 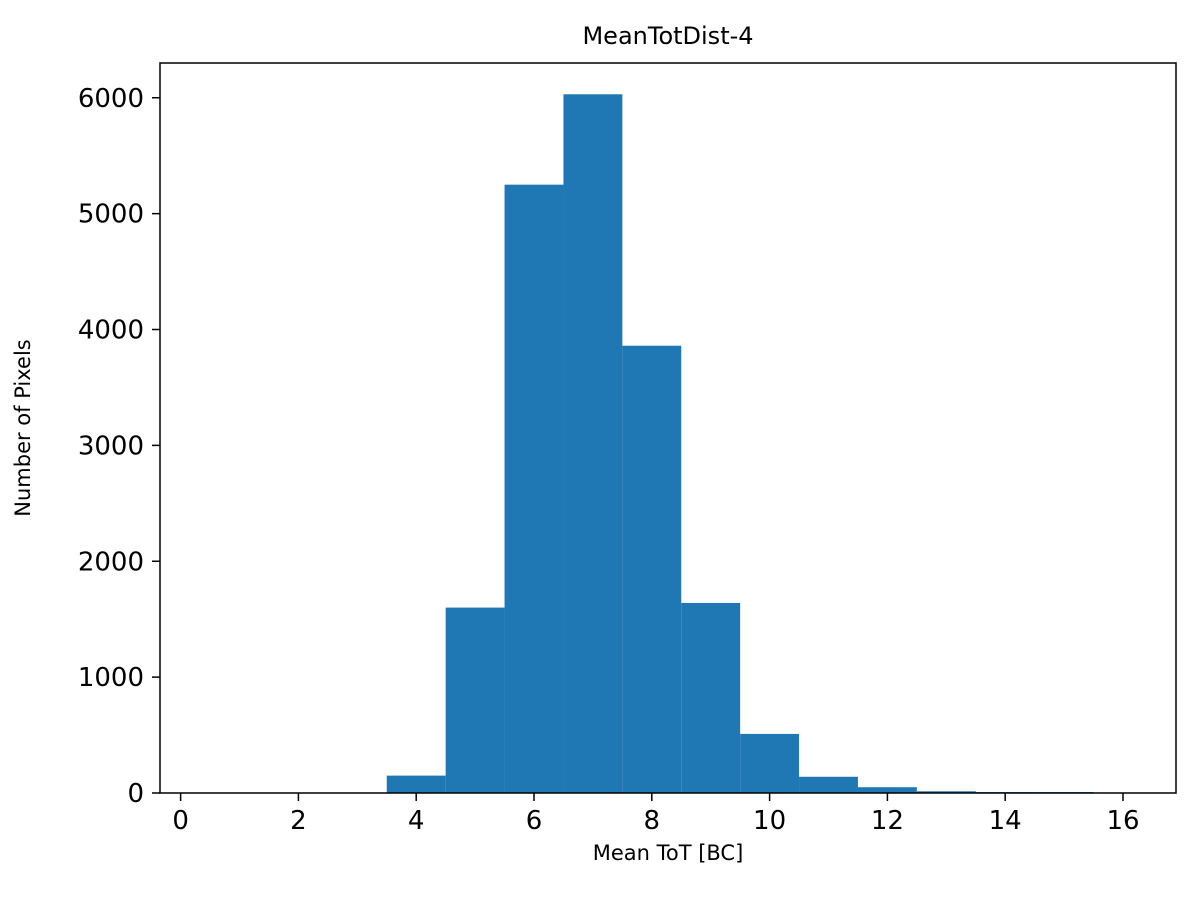 What do you see at coordinates (111, 678) in the screenshot?
I see `y-tick-label: 1000` at bounding box center [111, 678].